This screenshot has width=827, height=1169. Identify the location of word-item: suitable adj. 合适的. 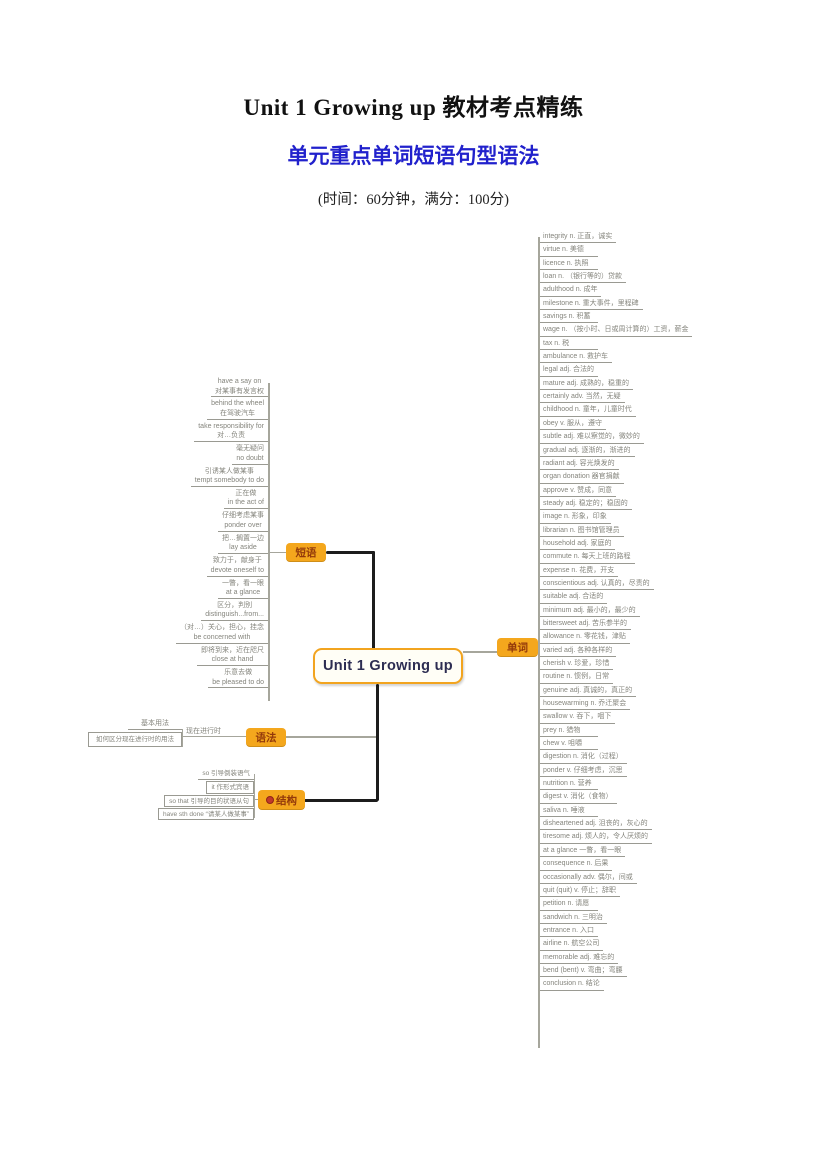
(574, 597).